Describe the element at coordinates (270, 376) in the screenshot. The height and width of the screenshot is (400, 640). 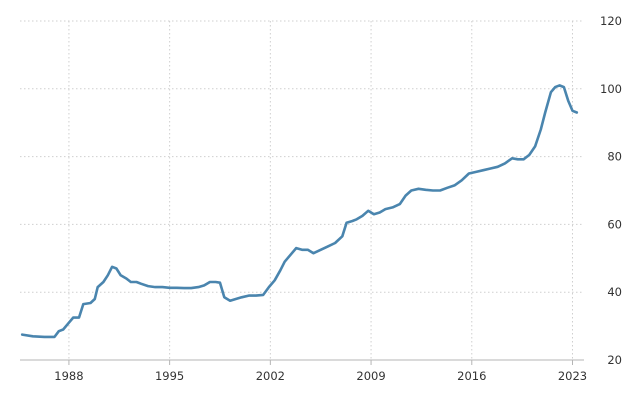
I see `x-tick-label-2002: 2002` at that location.